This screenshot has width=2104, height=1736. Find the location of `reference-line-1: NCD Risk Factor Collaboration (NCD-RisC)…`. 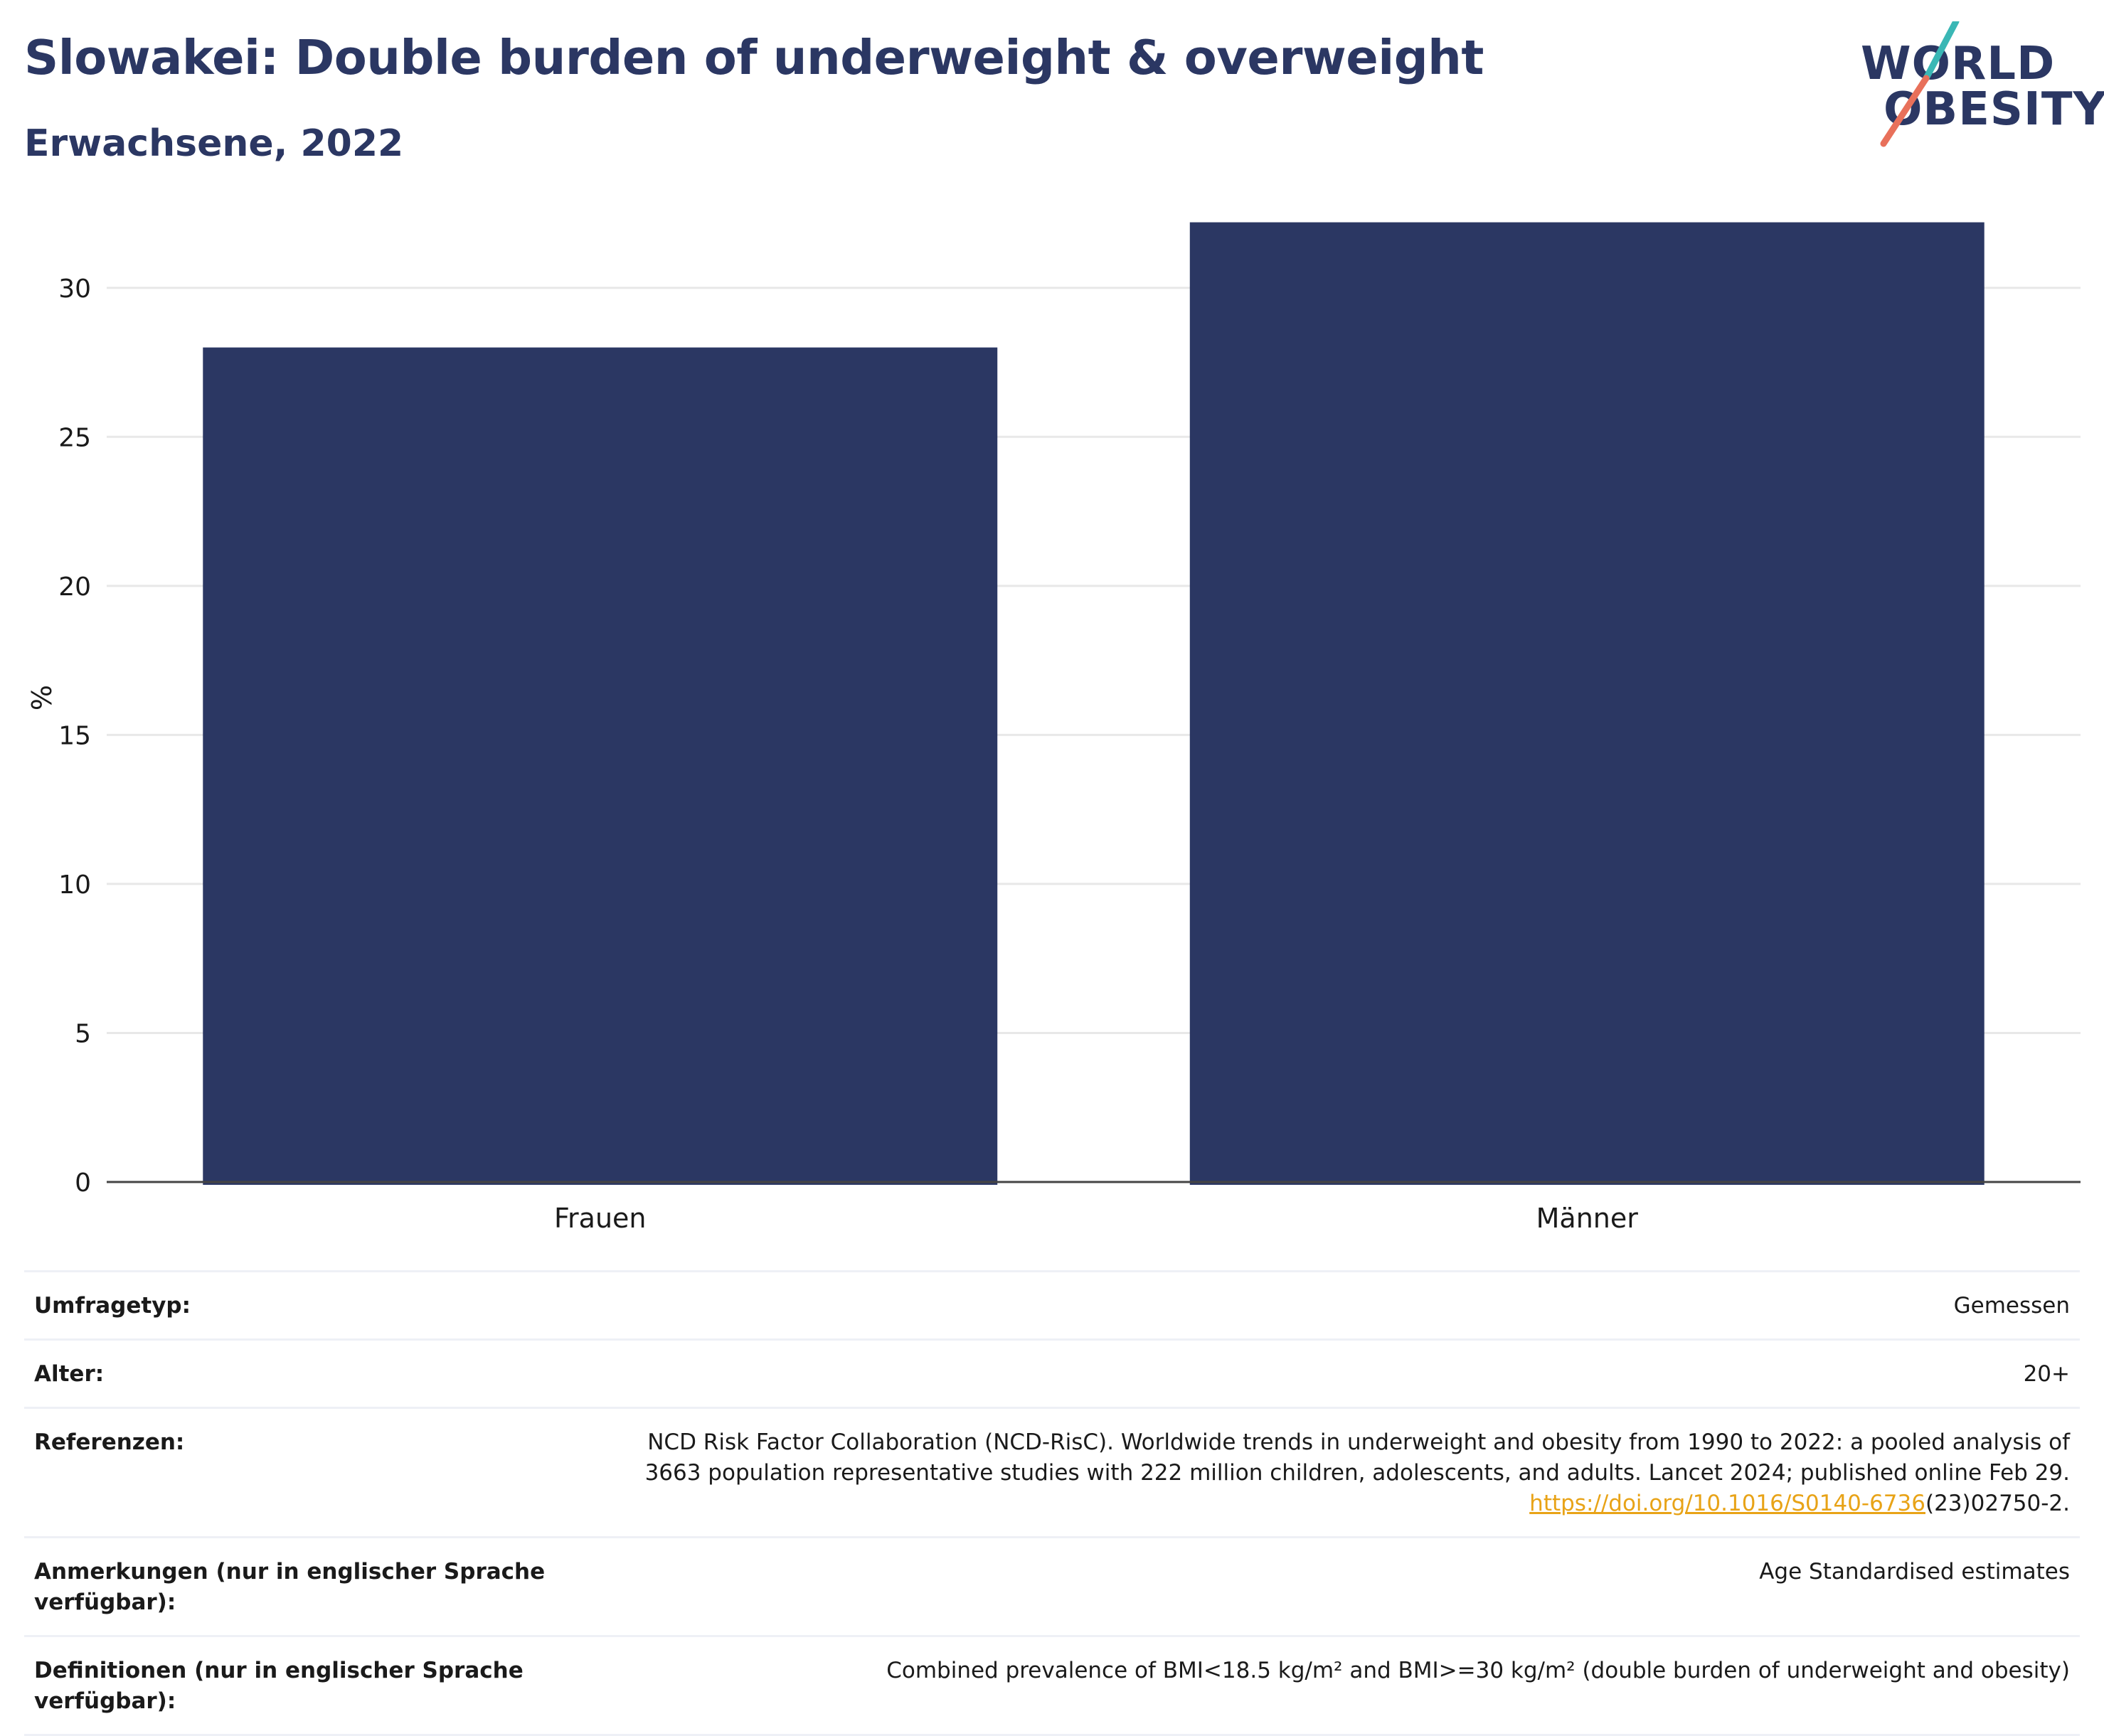

reference-line-1: NCD Risk Factor Collaboration (NCD-RisC)… is located at coordinates (1358, 1442).